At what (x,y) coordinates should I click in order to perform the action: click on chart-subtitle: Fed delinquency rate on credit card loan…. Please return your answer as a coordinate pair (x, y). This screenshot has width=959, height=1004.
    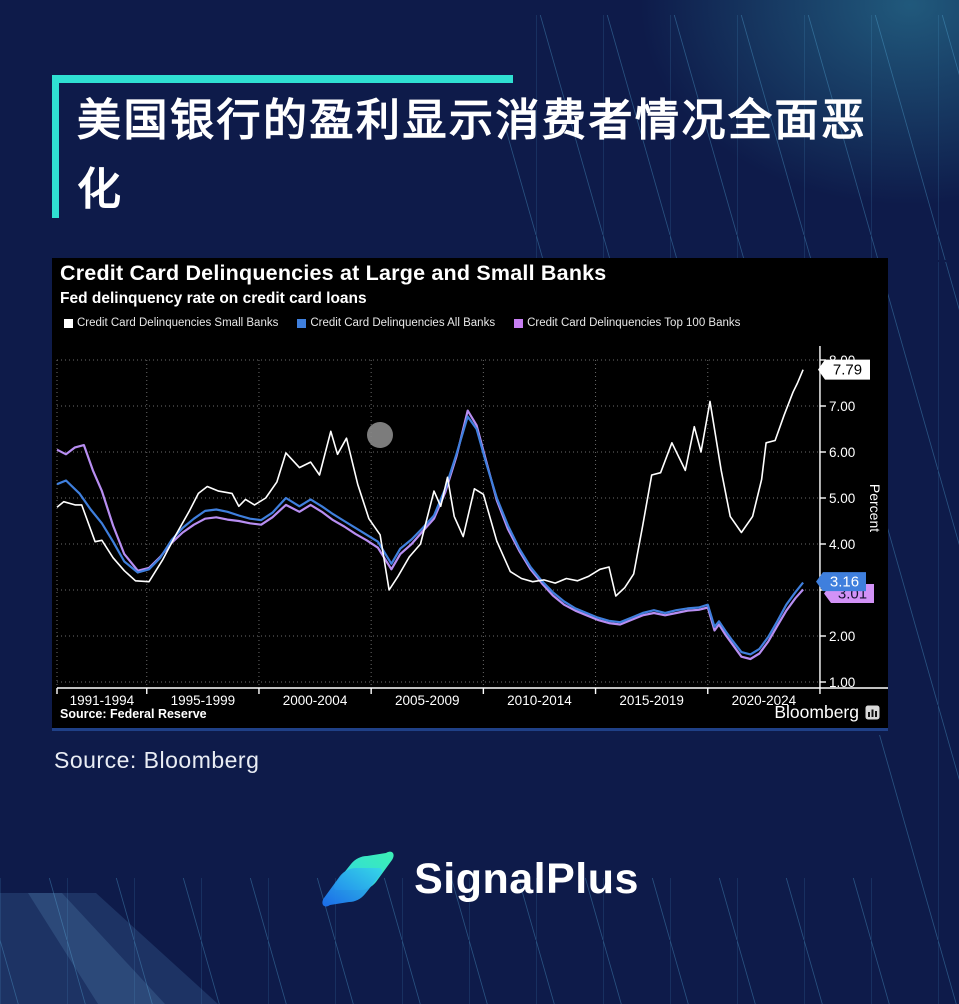
    Looking at the image, I should click on (213, 298).